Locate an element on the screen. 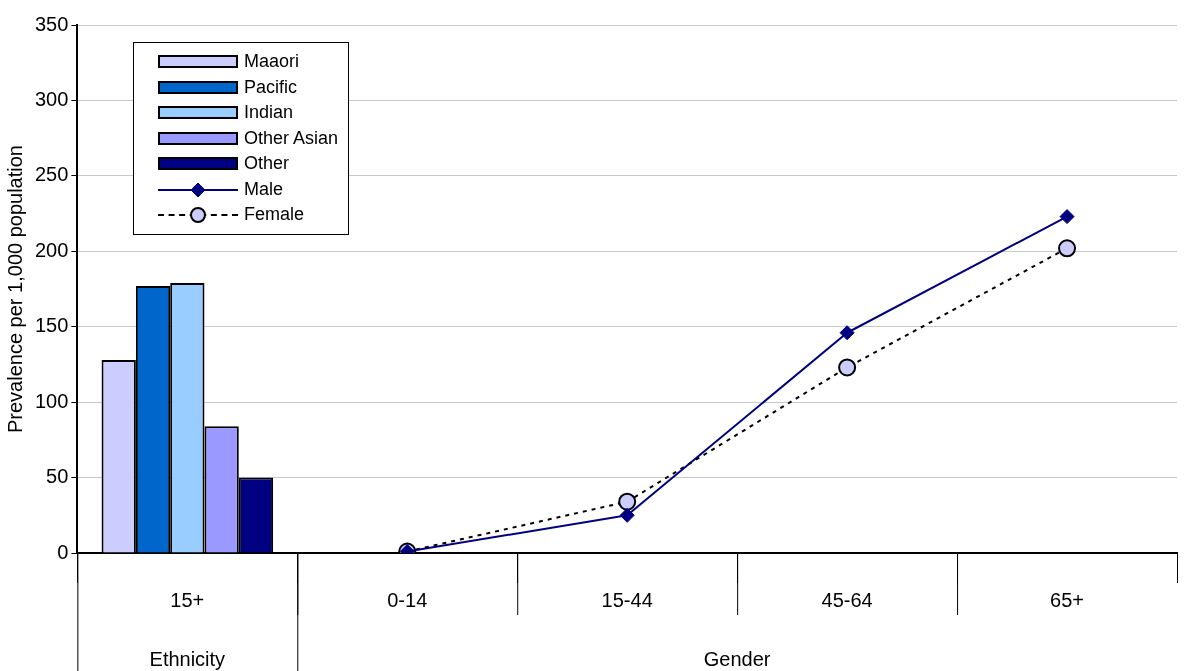  y-tick-label: 300 is located at coordinates (51, 98).